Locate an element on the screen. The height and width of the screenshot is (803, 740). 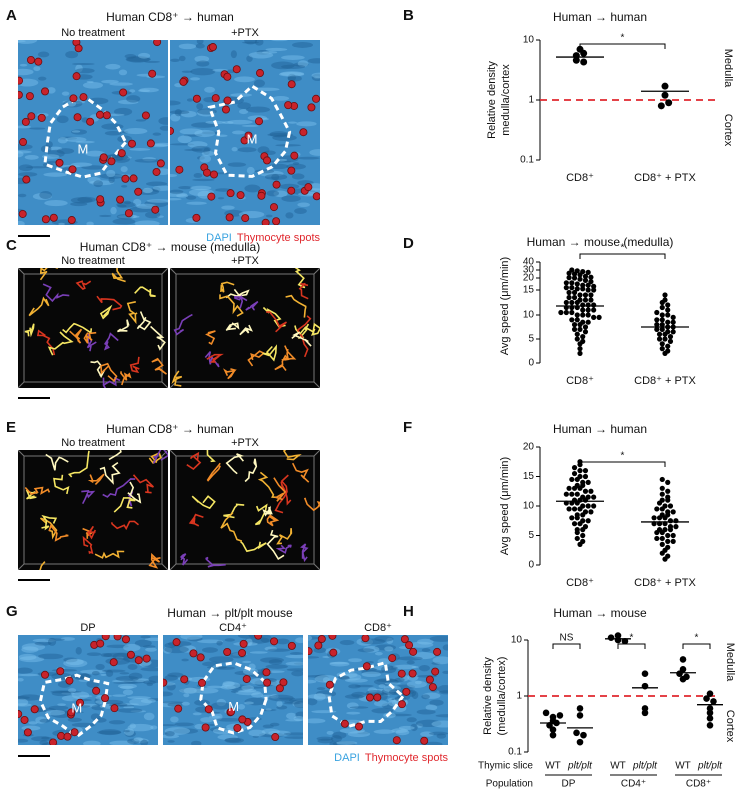
micrograph: M is located at coordinates (88, 690).